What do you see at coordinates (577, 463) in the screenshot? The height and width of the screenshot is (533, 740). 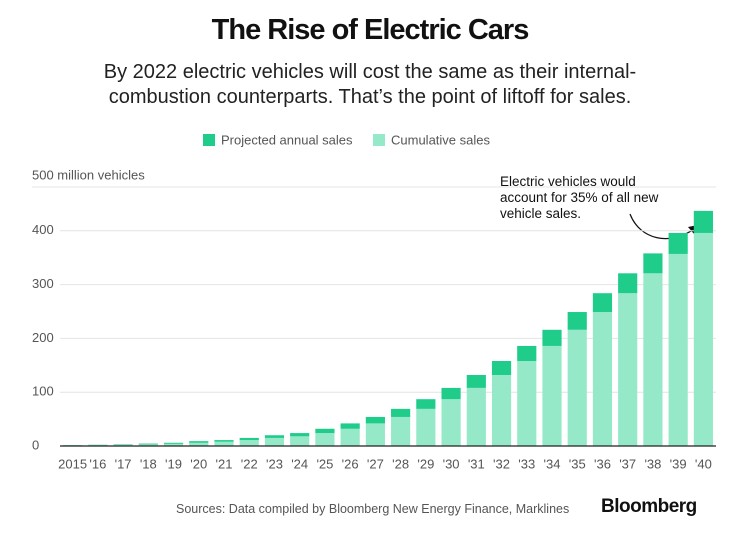 I see `x-tick-label: '35` at bounding box center [577, 463].